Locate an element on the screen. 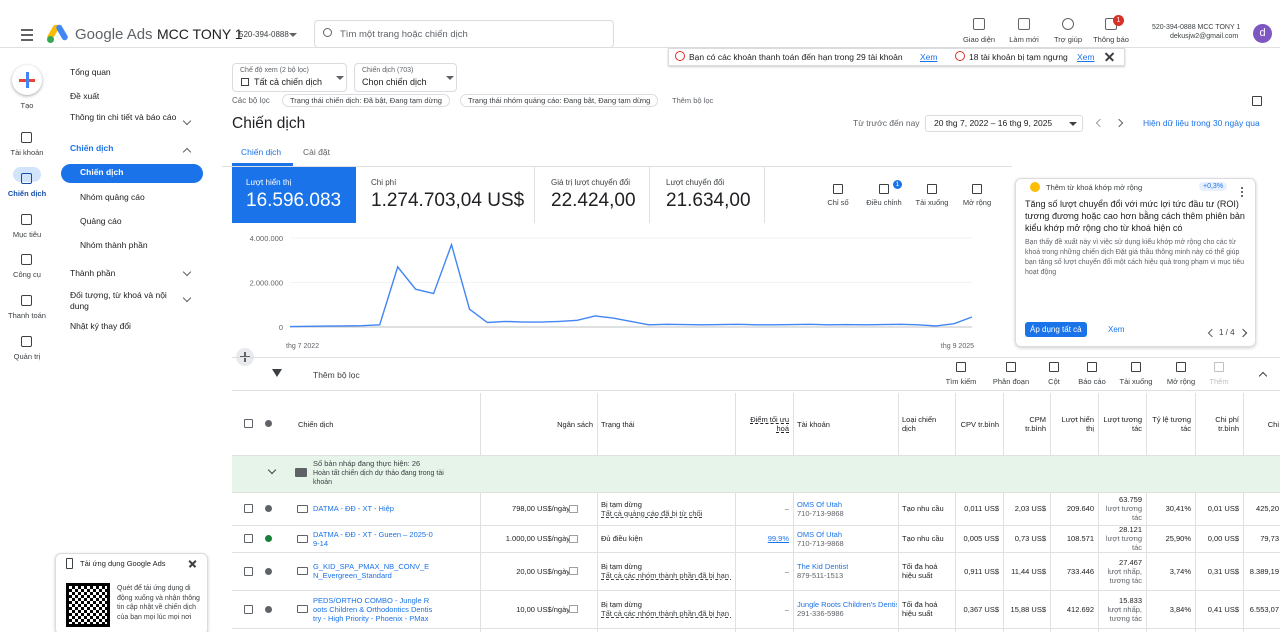 The height and width of the screenshot is (632, 1280). table-cell: The Kid Dentist 879-511-1513 is located at coordinates (845, 571).